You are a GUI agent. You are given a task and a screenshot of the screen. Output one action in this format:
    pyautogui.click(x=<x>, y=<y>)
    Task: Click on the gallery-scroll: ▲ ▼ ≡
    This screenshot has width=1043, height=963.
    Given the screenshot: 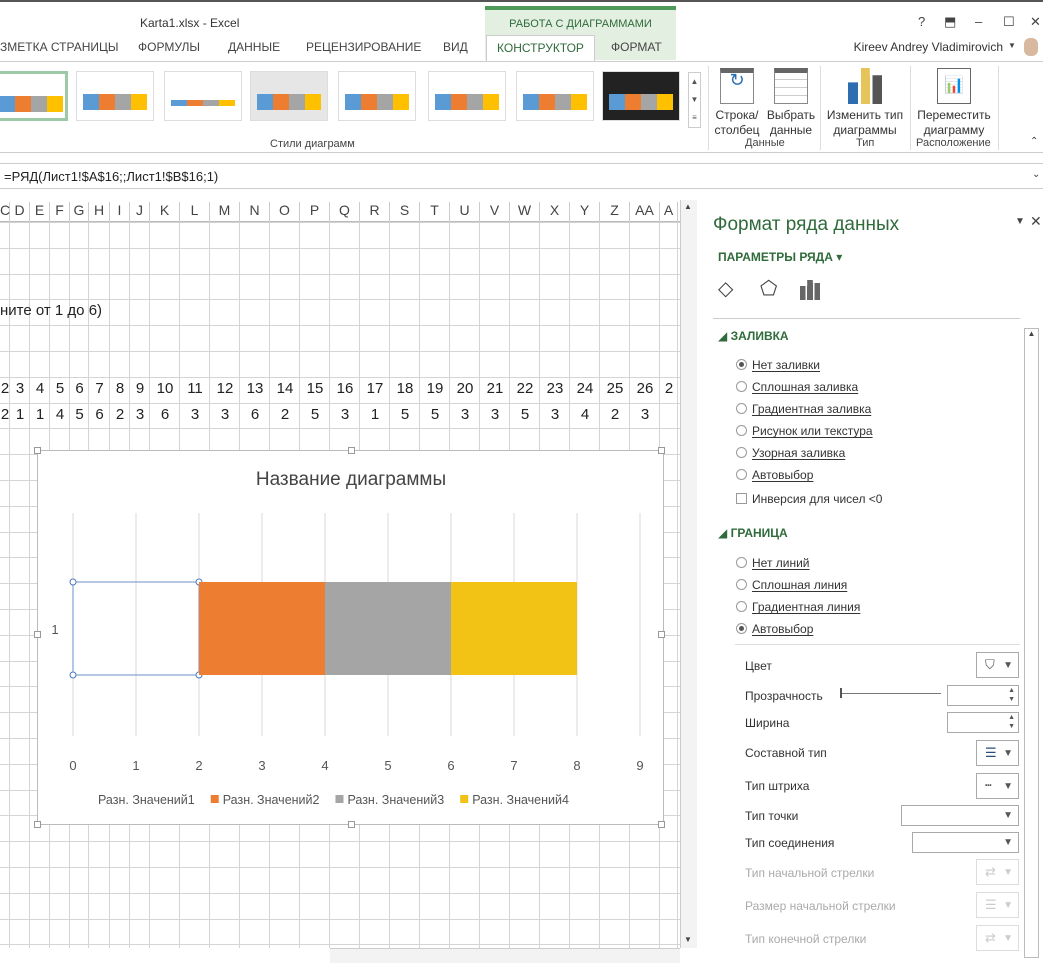 What is the action you would take?
    pyautogui.click(x=694, y=100)
    